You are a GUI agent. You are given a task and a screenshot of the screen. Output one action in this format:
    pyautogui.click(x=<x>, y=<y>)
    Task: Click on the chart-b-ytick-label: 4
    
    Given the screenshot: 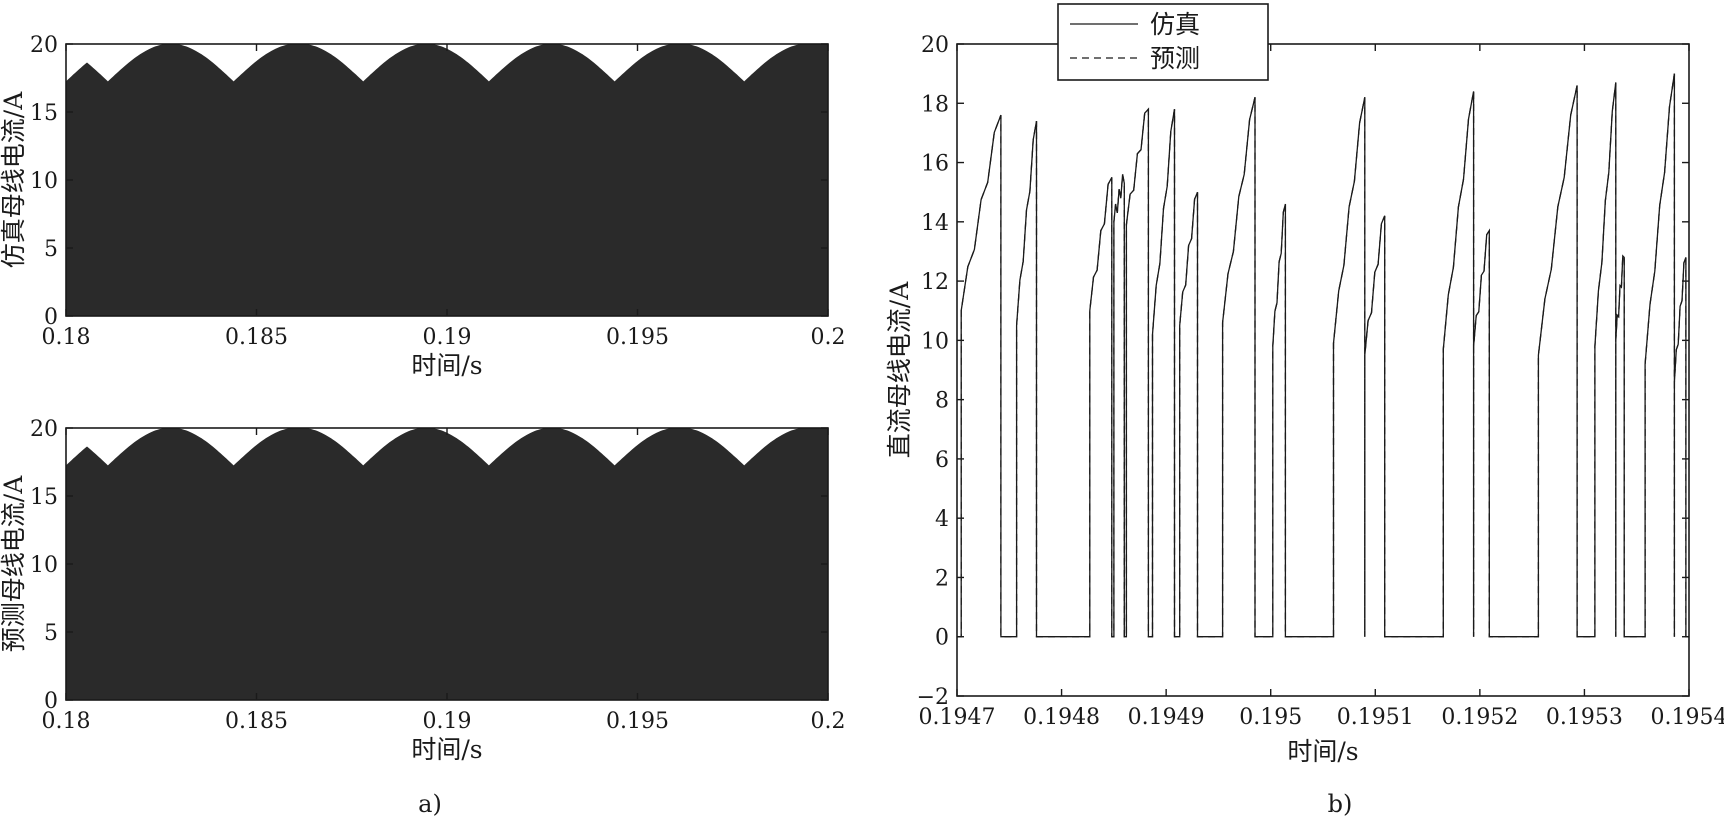 What is the action you would take?
    pyautogui.click(x=942, y=519)
    